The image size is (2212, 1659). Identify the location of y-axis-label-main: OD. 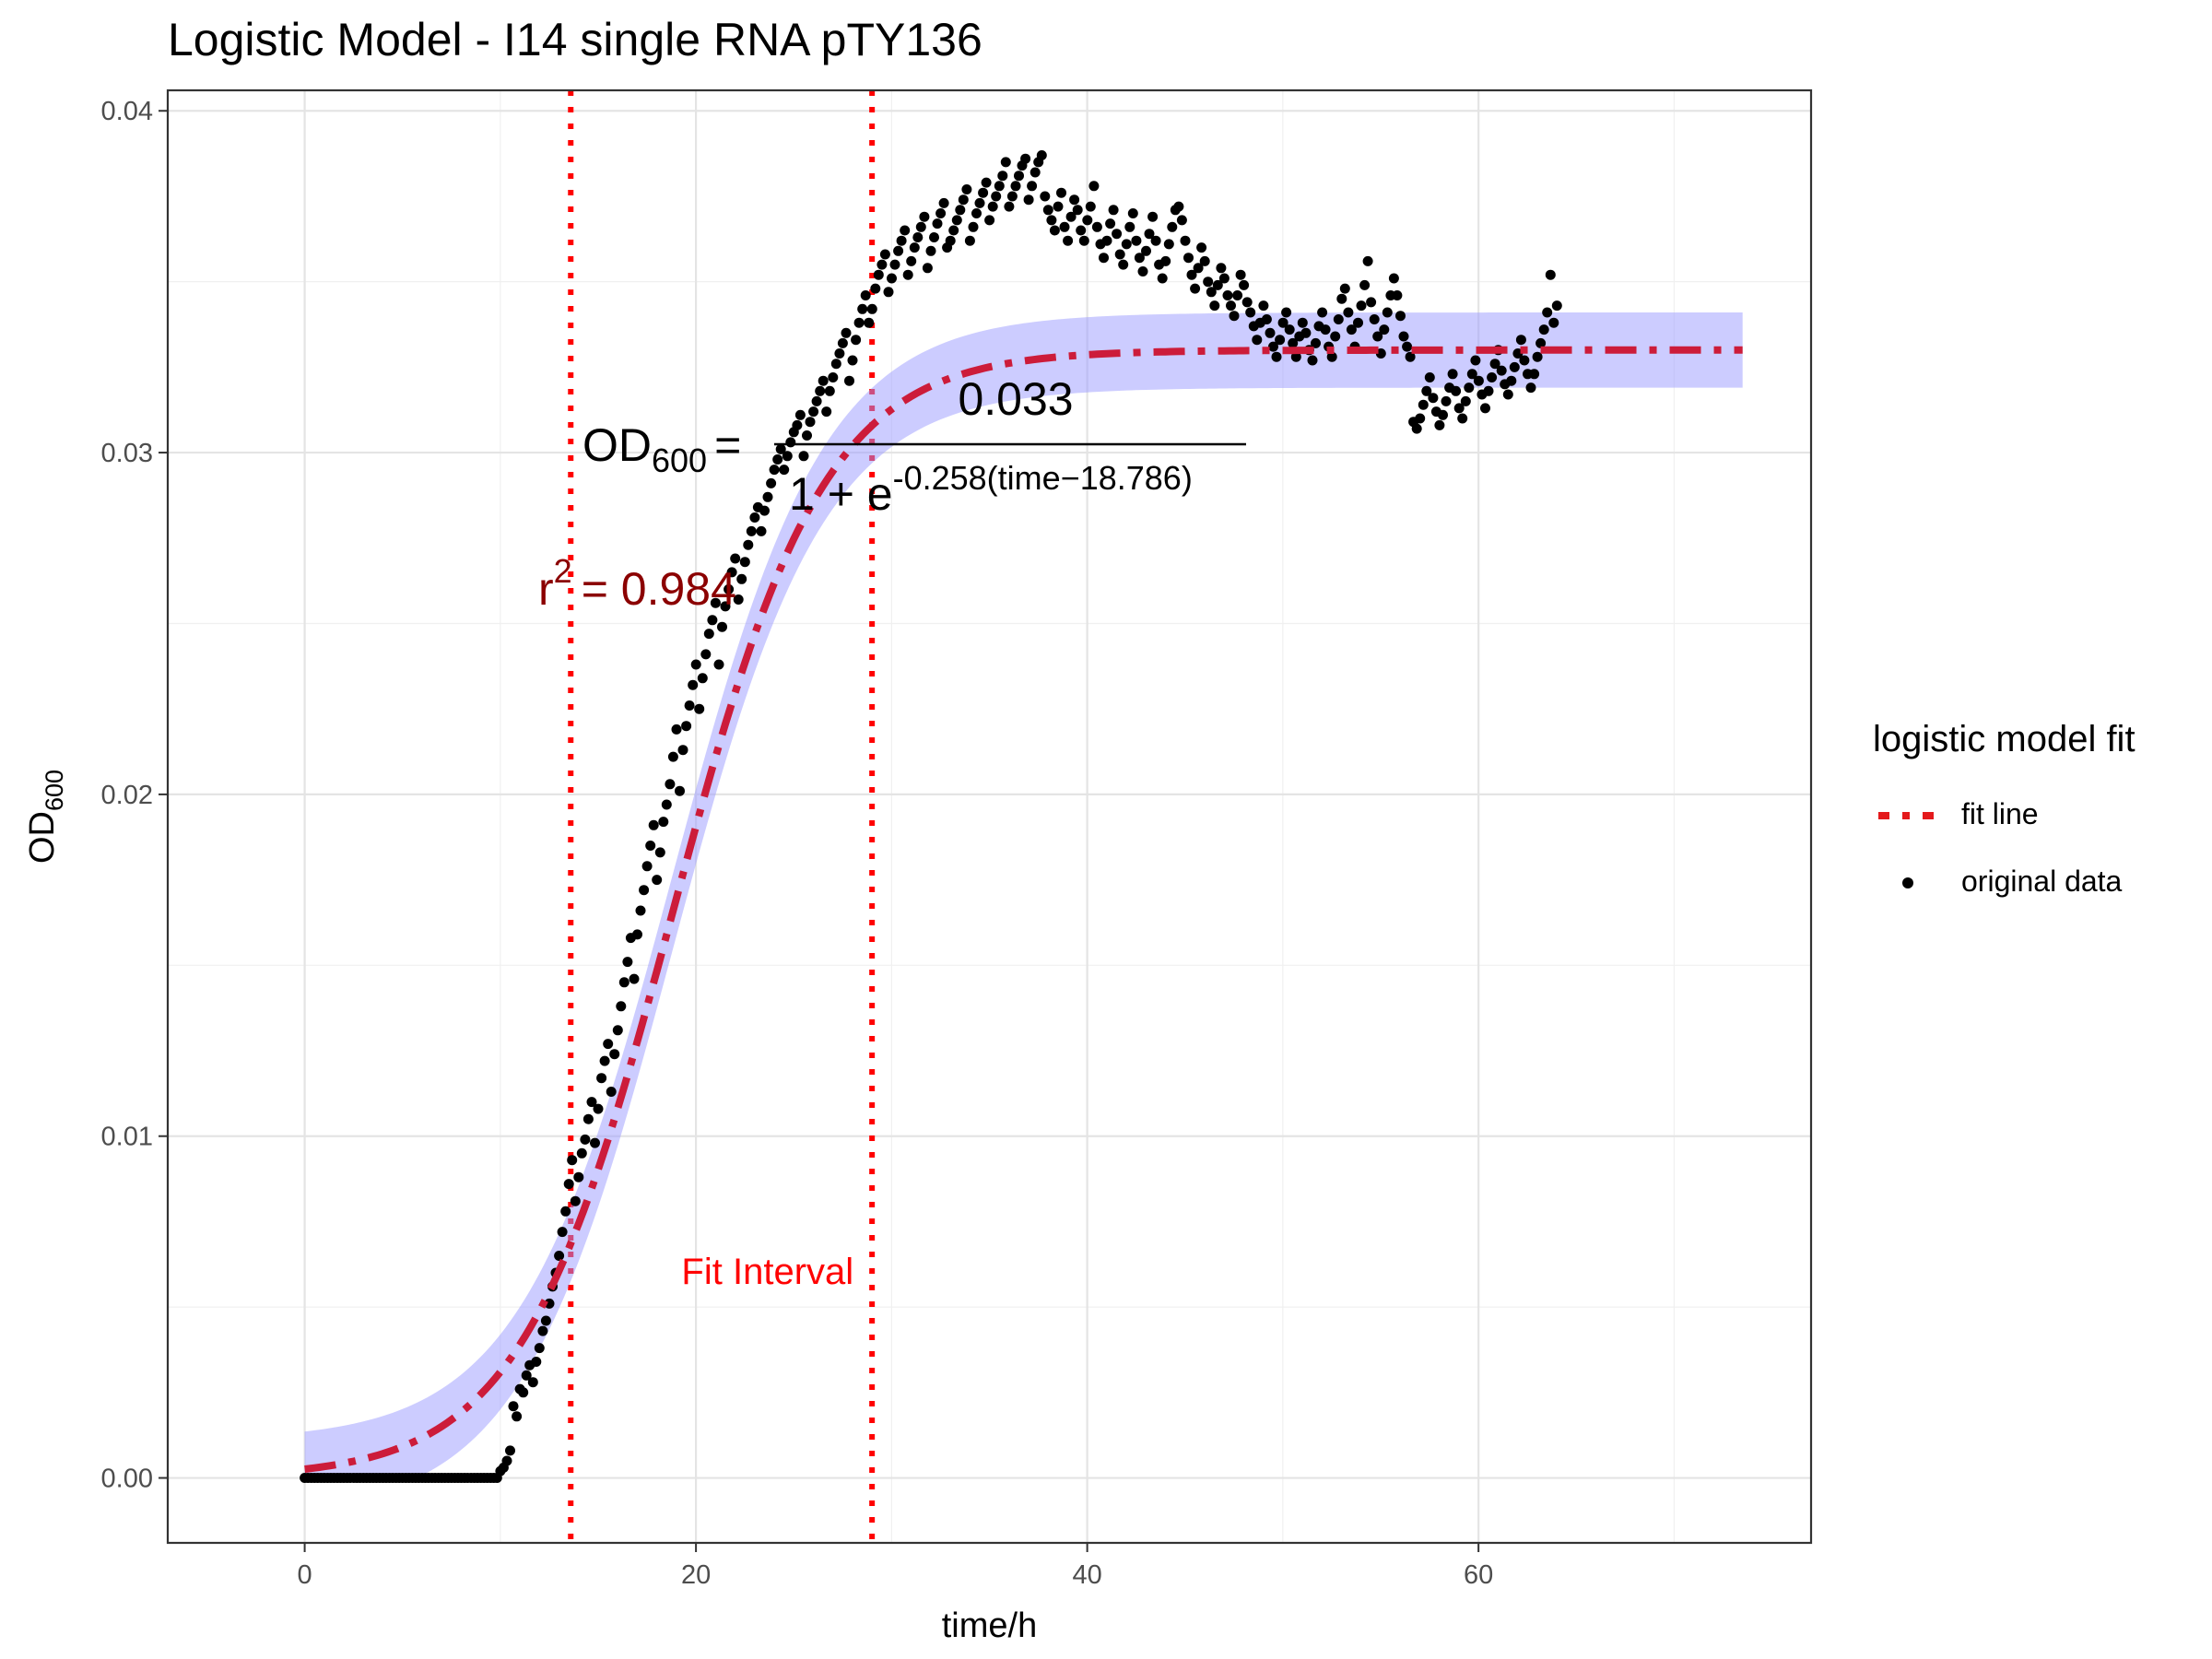
(42, 837).